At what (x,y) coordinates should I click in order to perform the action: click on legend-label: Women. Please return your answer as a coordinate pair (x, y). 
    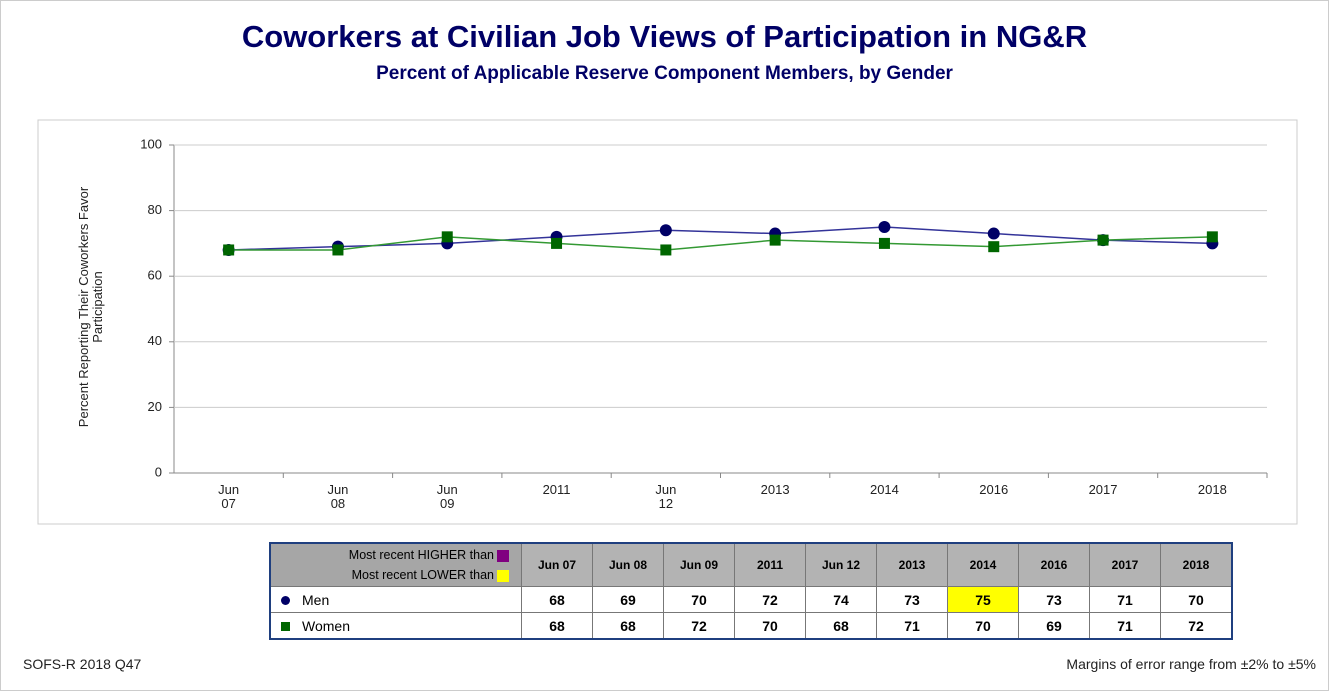
    Looking at the image, I should click on (326, 625).